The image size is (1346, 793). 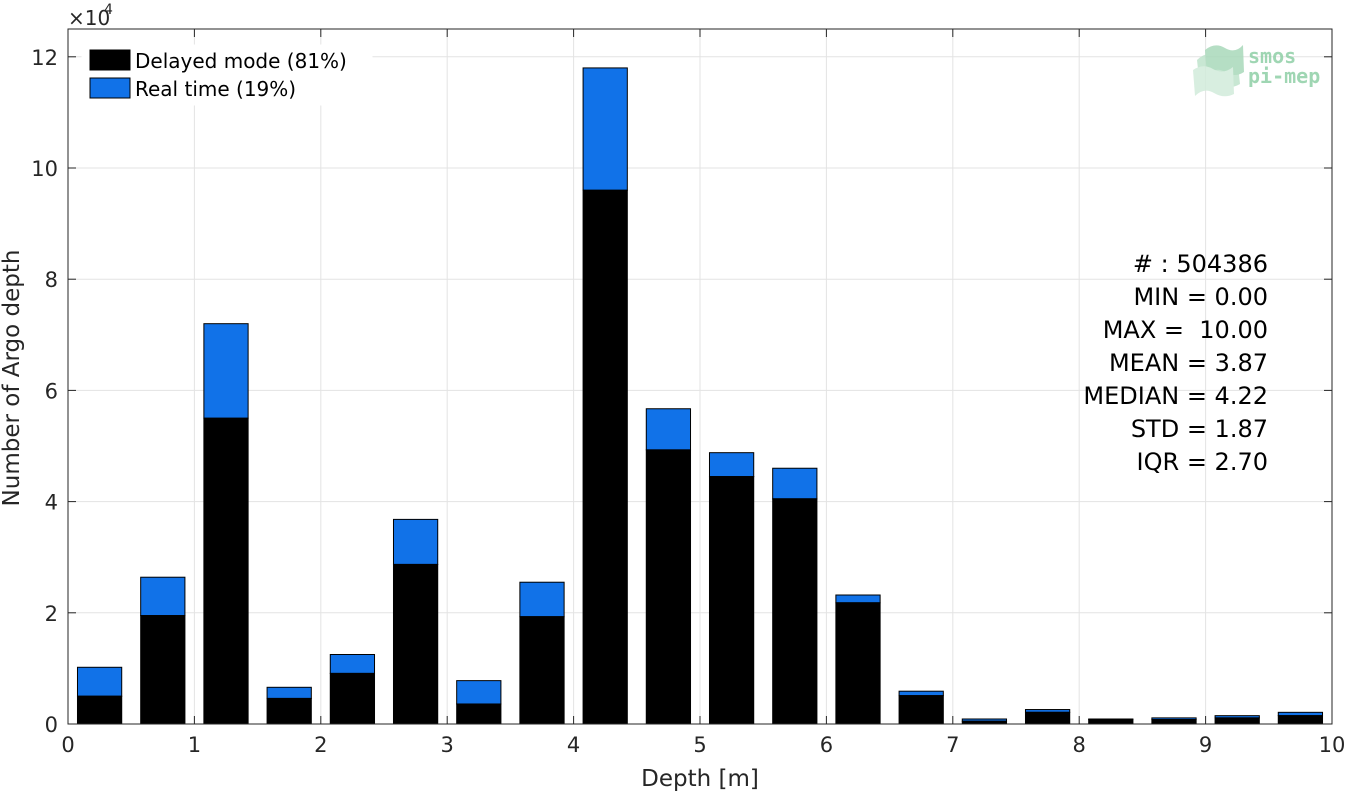 I want to click on logo-wave-icon, so click(x=1218, y=71).